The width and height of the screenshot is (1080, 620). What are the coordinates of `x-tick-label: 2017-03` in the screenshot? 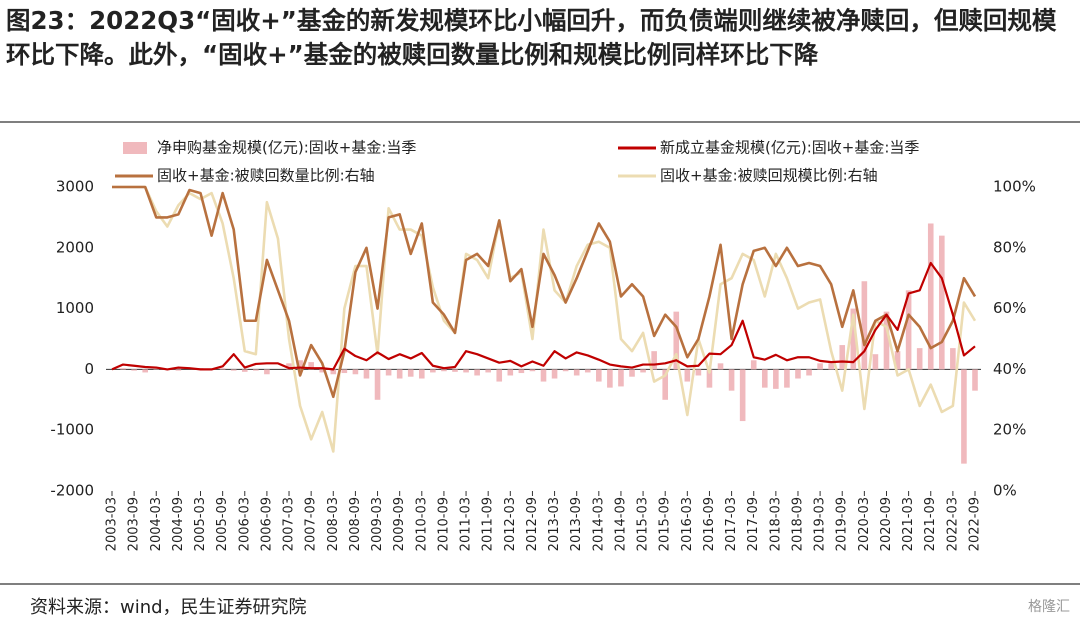 It's located at (731, 524).